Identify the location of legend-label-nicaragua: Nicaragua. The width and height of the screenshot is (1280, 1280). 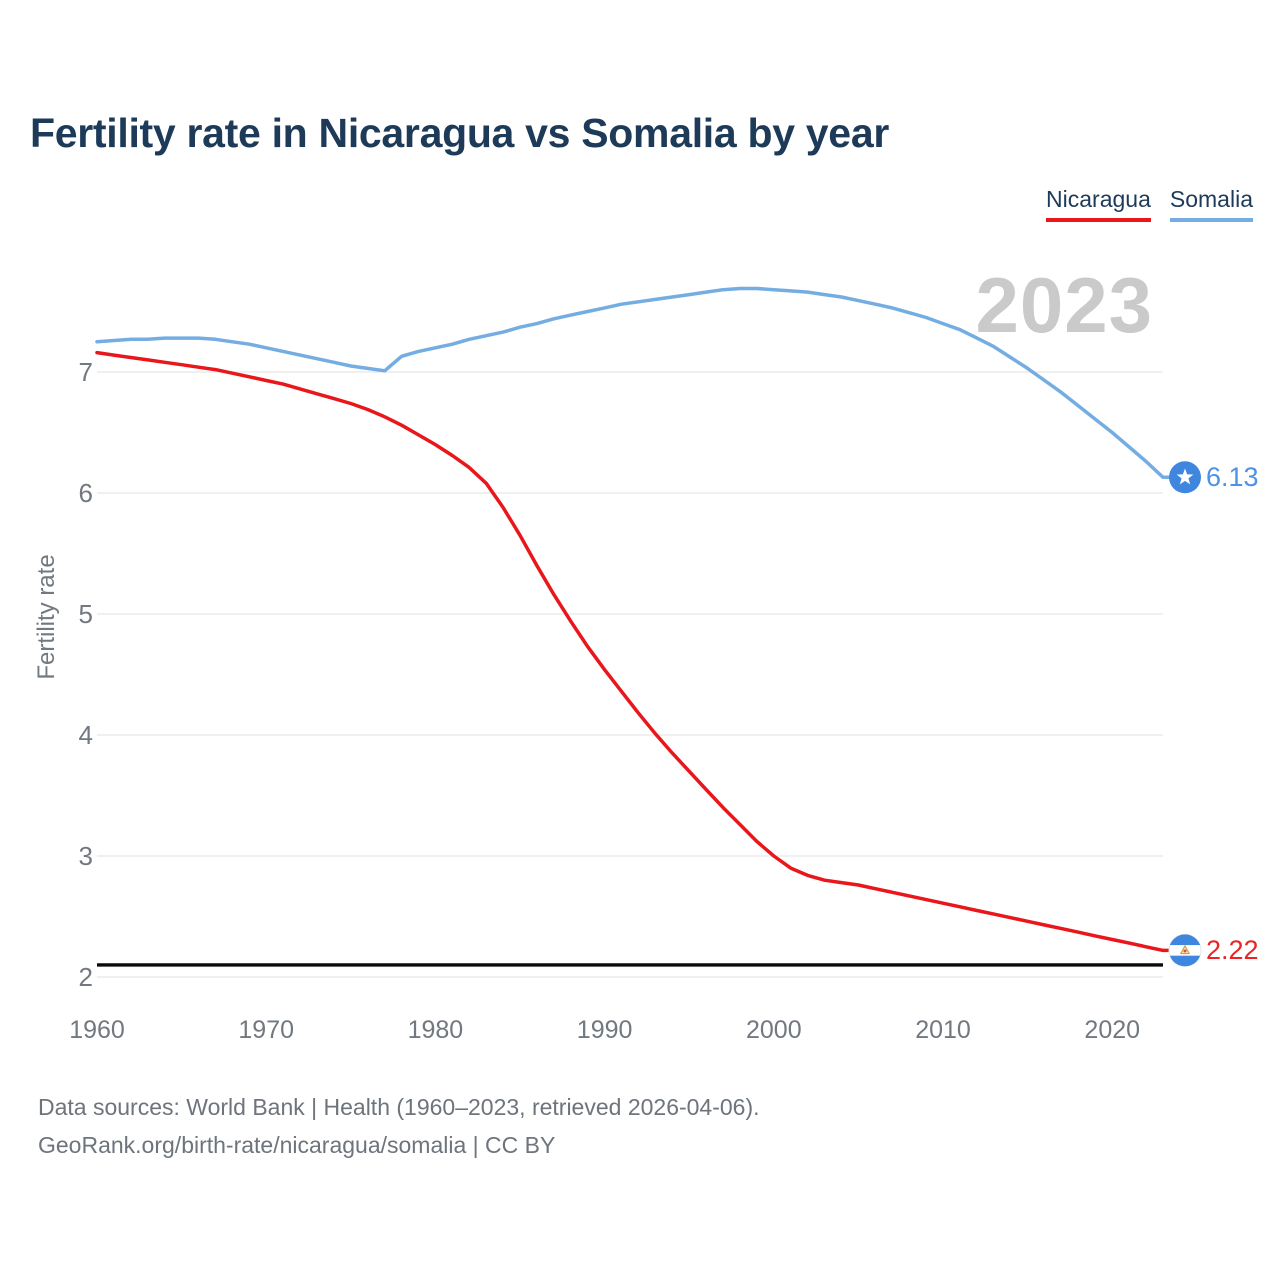
(1098, 199).